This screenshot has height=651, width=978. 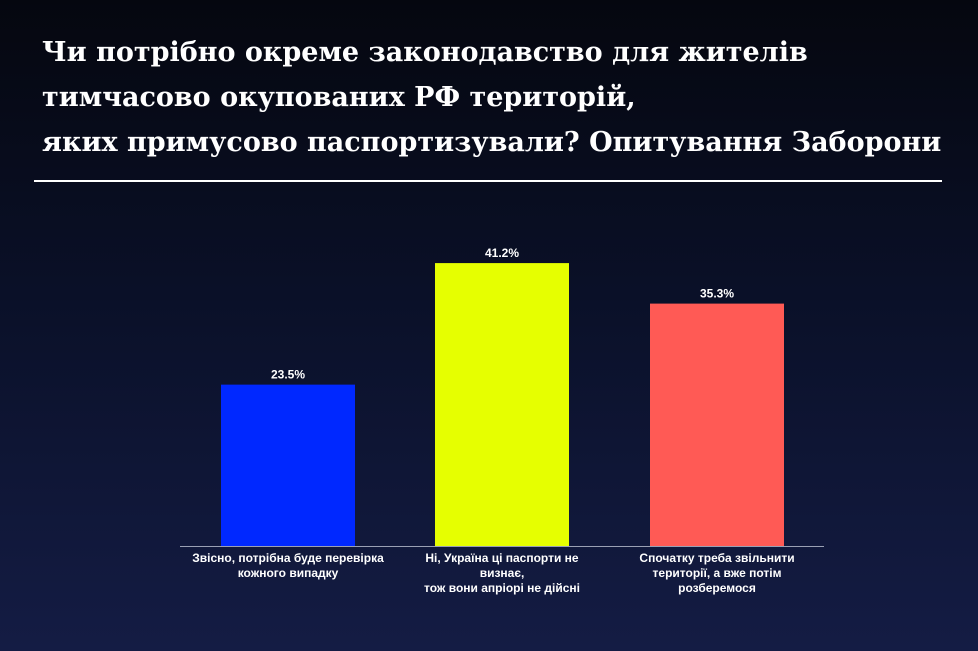 What do you see at coordinates (502, 565) in the screenshot?
I see `category-label-2-line-1: Ні, Україна ці паспорти не визнає,` at bounding box center [502, 565].